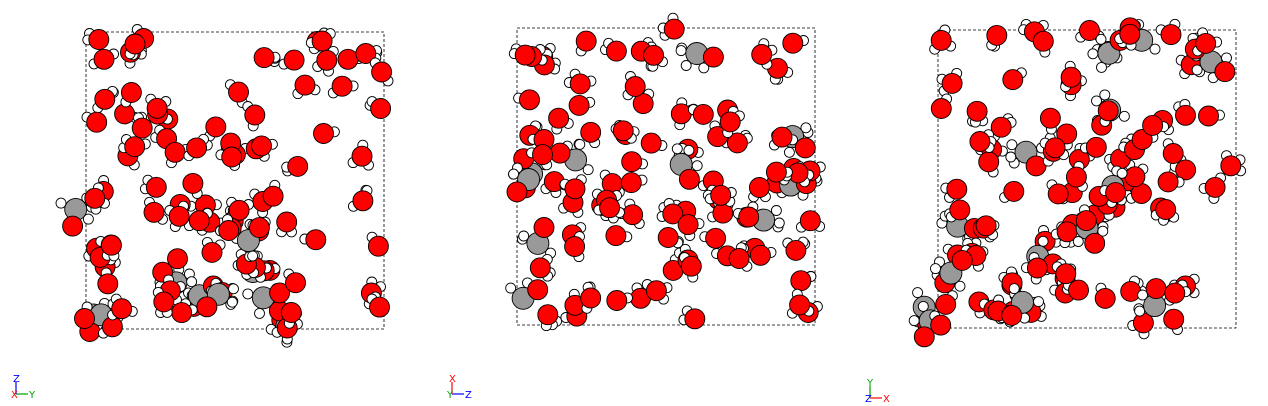 Image resolution: width=1268 pixels, height=406 pixels. I want to click on axis-label-right: Y, so click(32, 395).